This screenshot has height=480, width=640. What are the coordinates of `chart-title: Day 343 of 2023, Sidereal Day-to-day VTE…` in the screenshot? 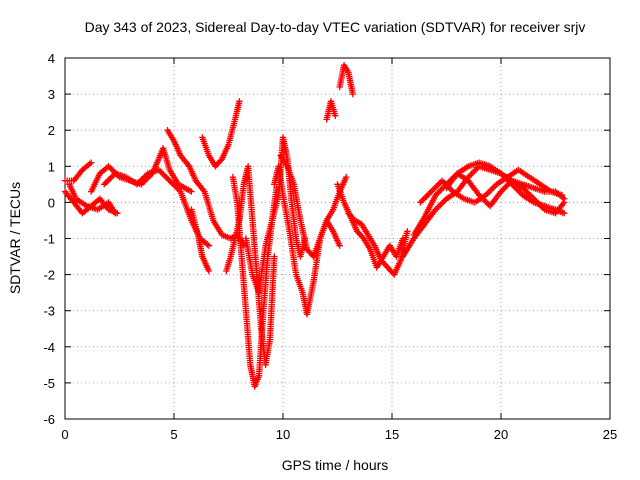 It's located at (335, 27).